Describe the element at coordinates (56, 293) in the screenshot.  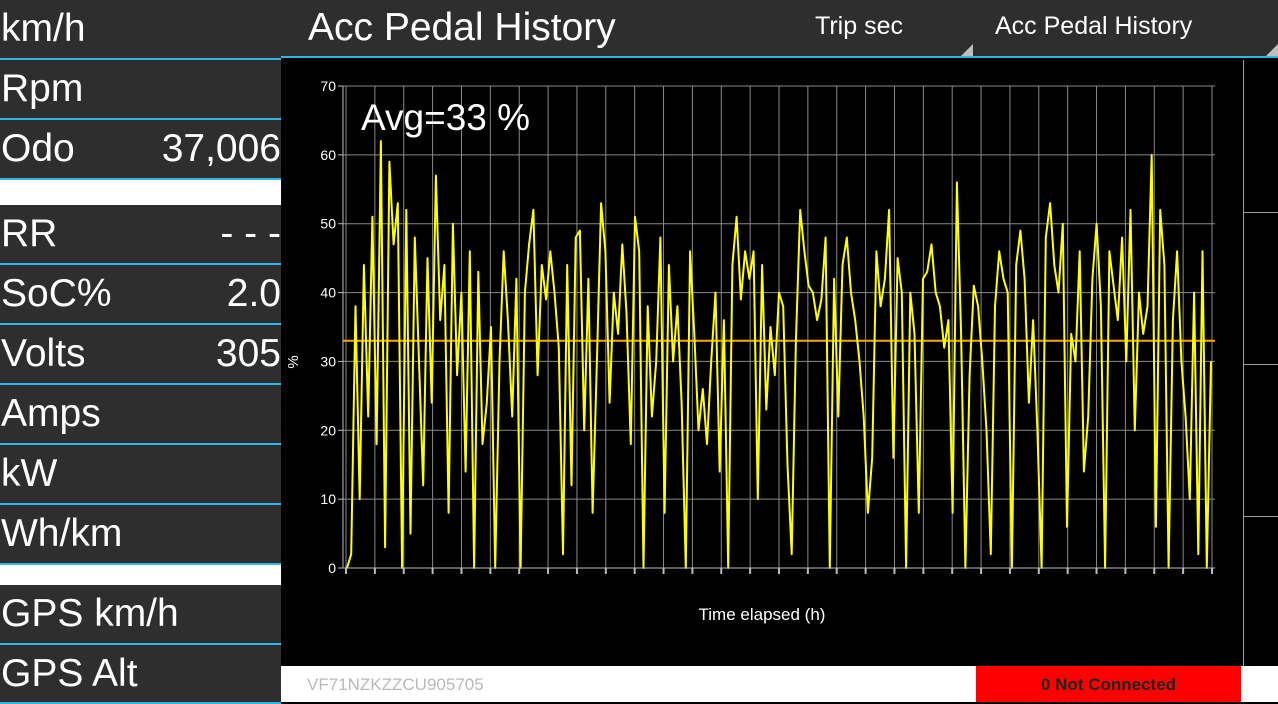
I see `sidebar-item-label: SoC%` at that location.